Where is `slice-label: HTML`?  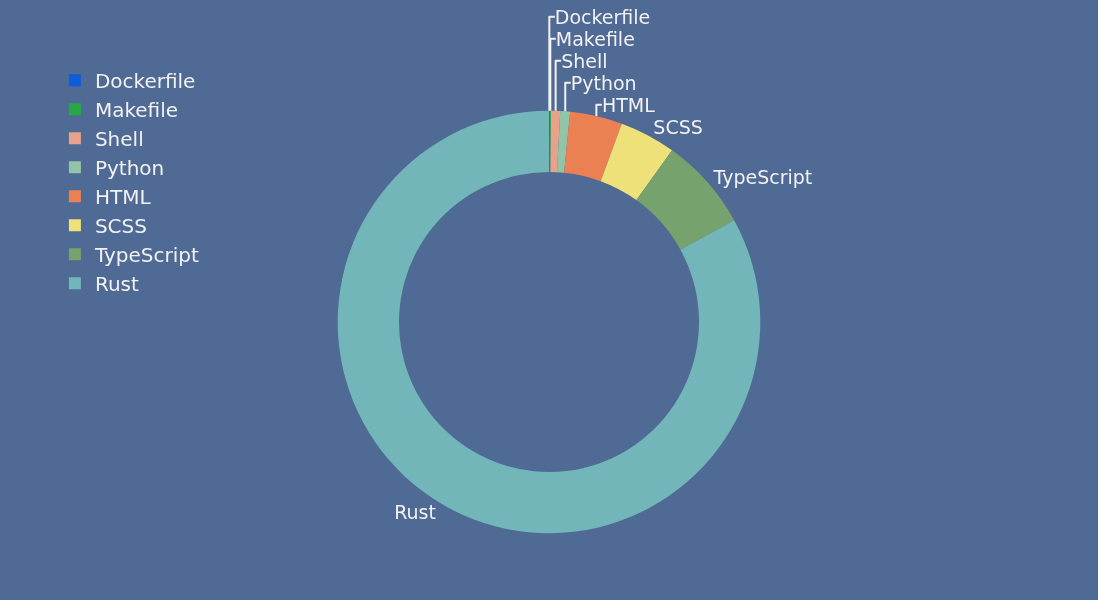 slice-label: HTML is located at coordinates (628, 104).